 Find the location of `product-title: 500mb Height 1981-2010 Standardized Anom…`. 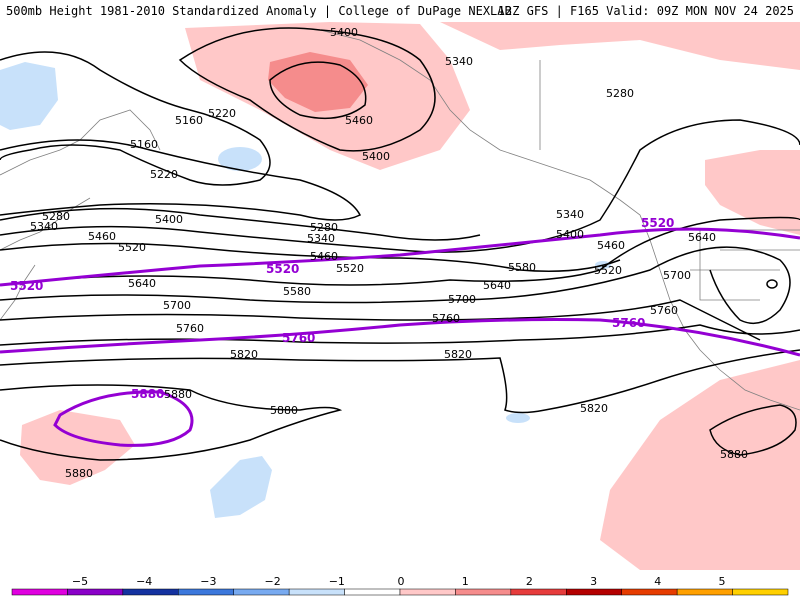

product-title: 500mb Height 1981-2010 Standardized Anom… is located at coordinates (259, 11).